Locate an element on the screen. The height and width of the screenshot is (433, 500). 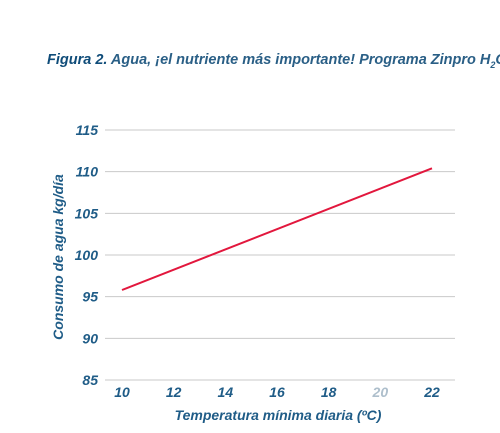
x-tick-label: 16 is located at coordinates (277, 392).